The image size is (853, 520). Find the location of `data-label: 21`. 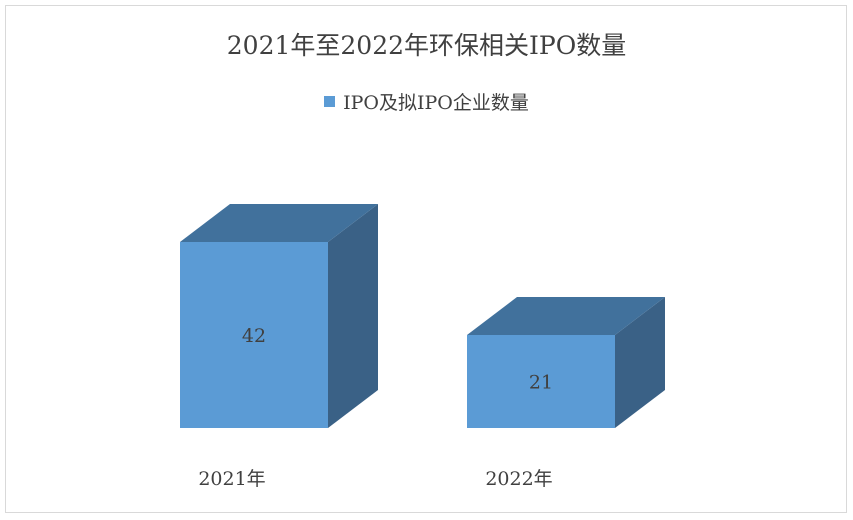

data-label: 21 is located at coordinates (541, 383).